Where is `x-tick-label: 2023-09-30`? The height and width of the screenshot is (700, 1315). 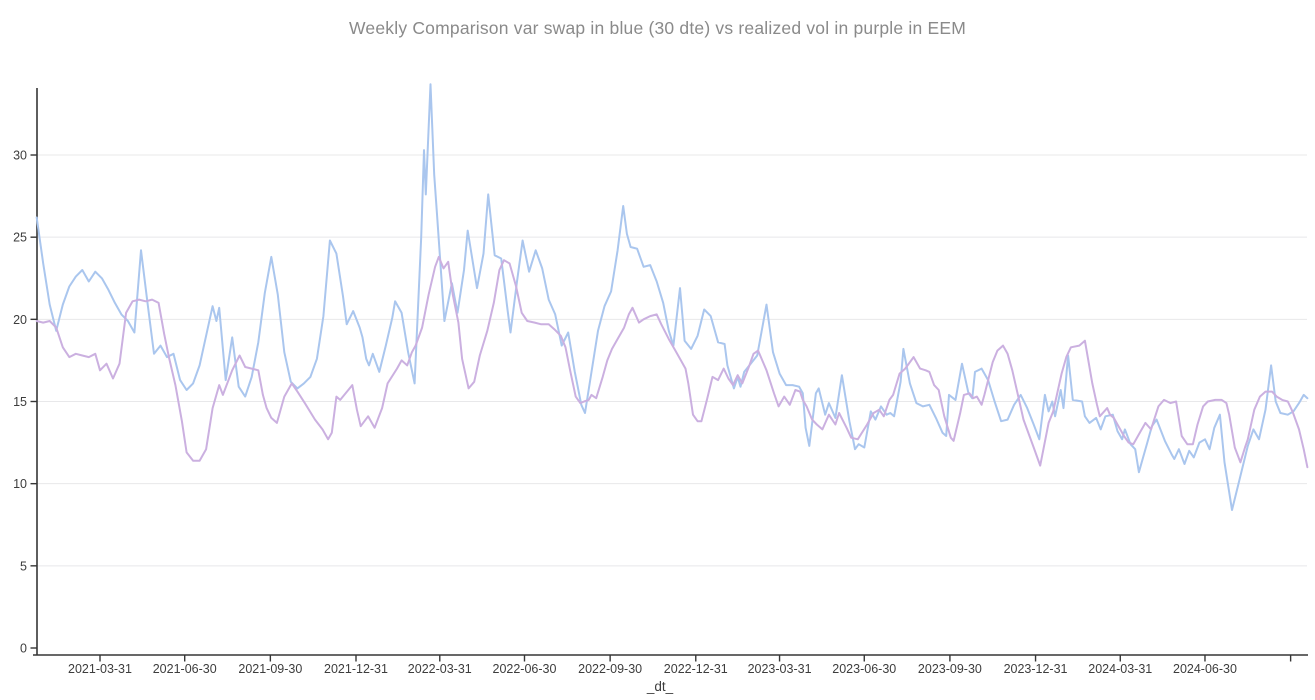 x-tick-label: 2023-09-30 is located at coordinates (950, 669).